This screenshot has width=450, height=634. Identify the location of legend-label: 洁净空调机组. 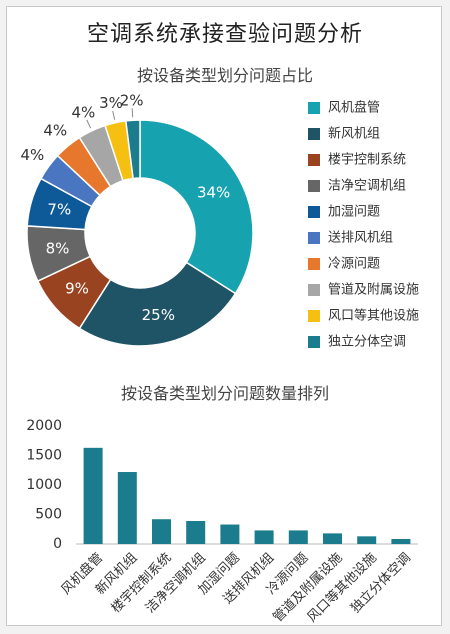
(367, 186).